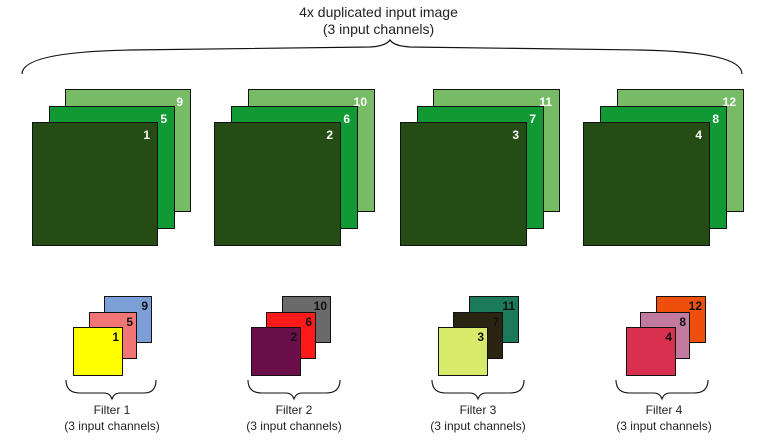 This screenshot has height=444, width=757. I want to click on image-channel-front-square: 3, so click(463, 184).